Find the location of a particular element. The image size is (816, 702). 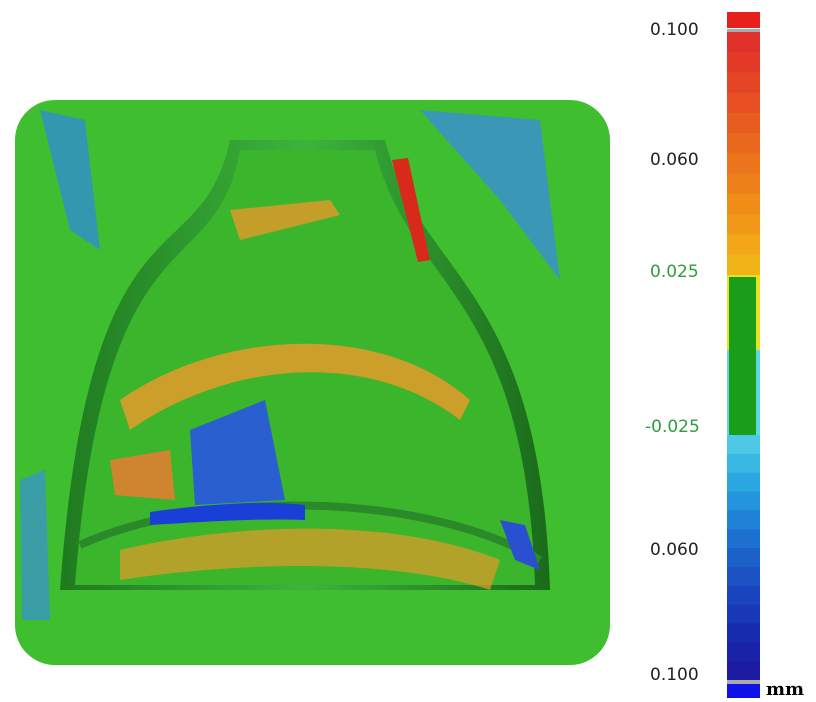

colorbar-zero-band is located at coordinates (742, 356).